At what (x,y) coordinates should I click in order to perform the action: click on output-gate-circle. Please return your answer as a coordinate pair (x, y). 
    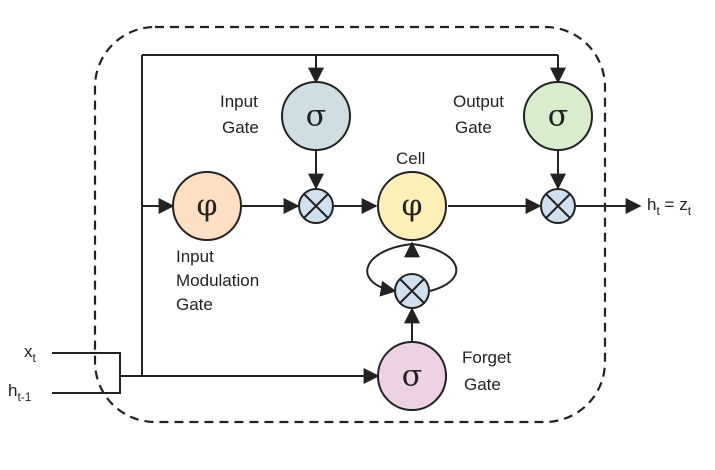
    Looking at the image, I should click on (558, 116).